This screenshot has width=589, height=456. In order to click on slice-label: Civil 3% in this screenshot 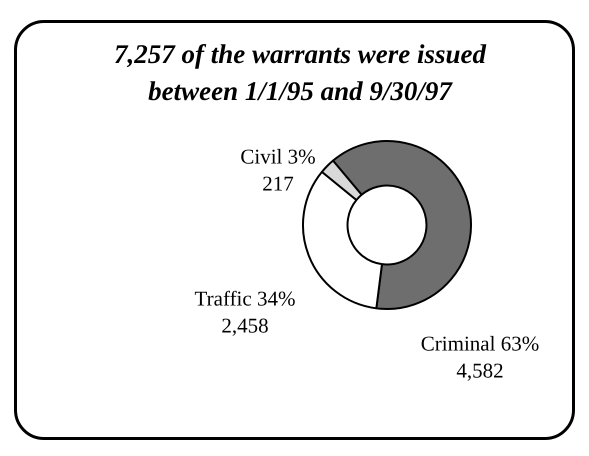, I will do `click(278, 156)`.